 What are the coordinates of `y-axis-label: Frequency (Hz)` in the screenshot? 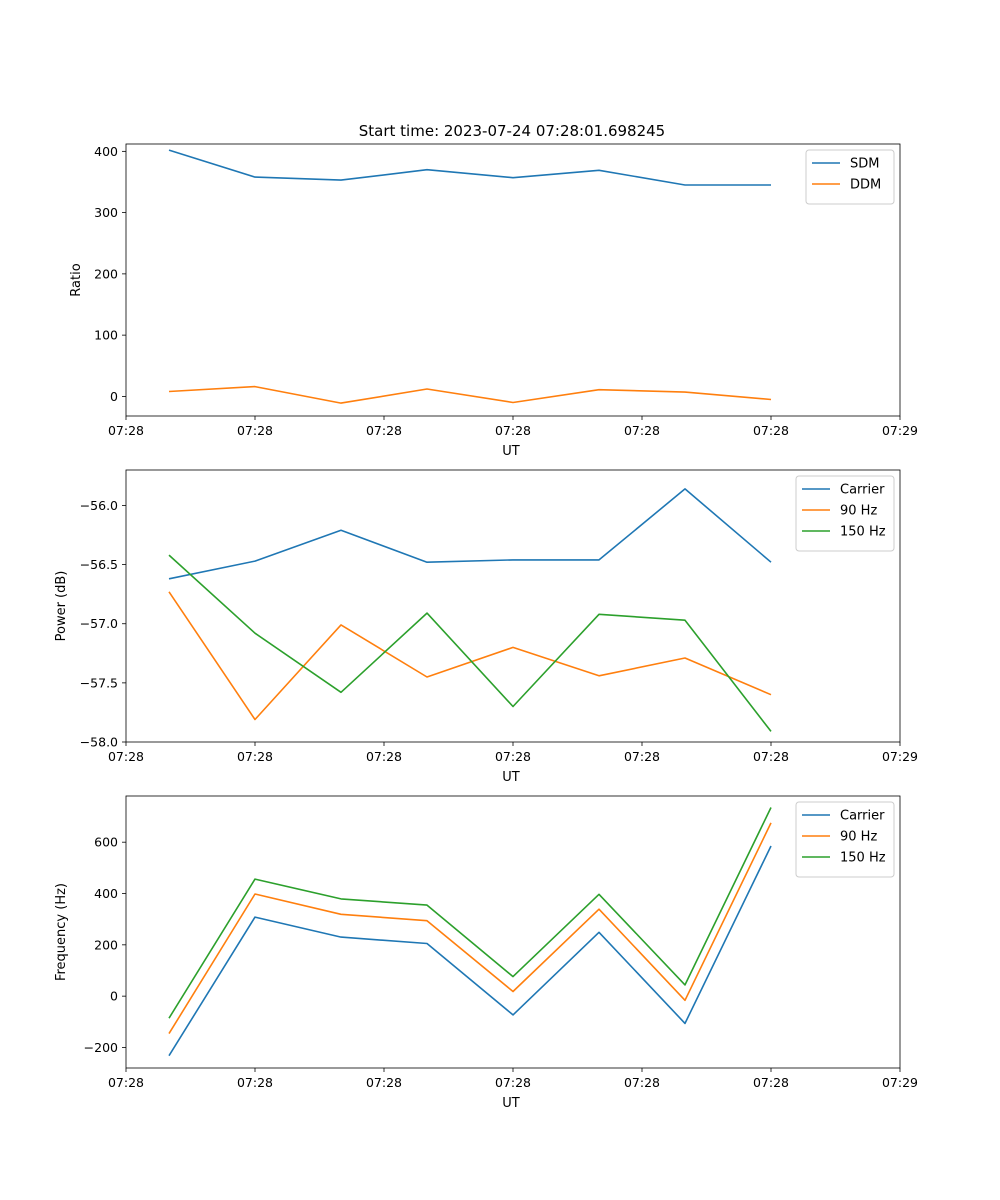 It's located at (61, 932).